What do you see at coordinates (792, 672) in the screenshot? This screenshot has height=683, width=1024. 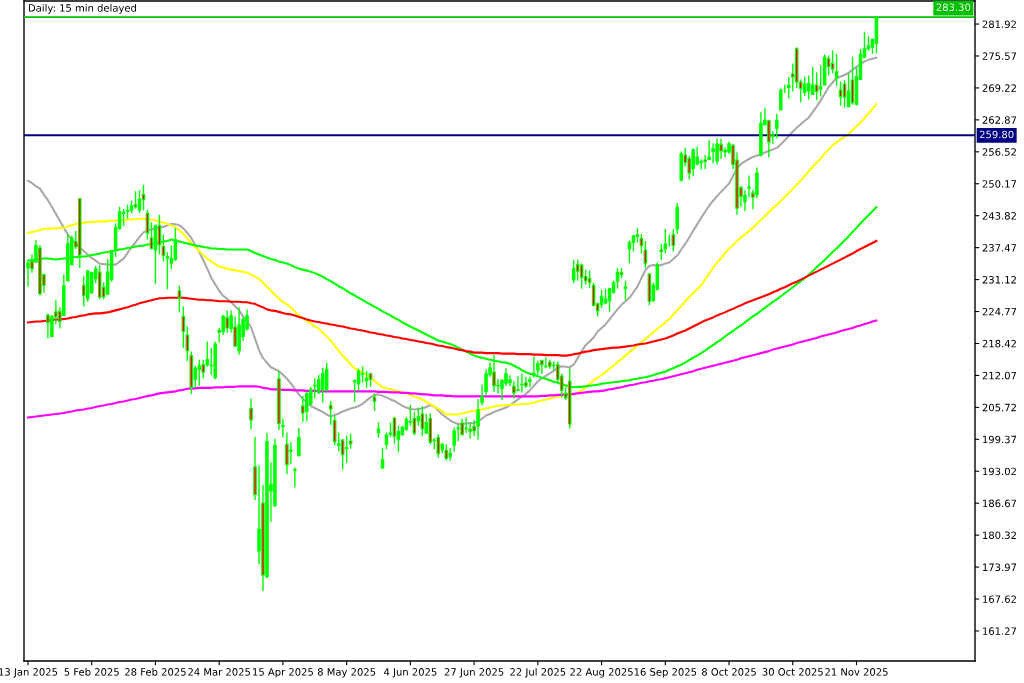 I see `x-tick-label: 30 Oct 2025` at bounding box center [792, 672].